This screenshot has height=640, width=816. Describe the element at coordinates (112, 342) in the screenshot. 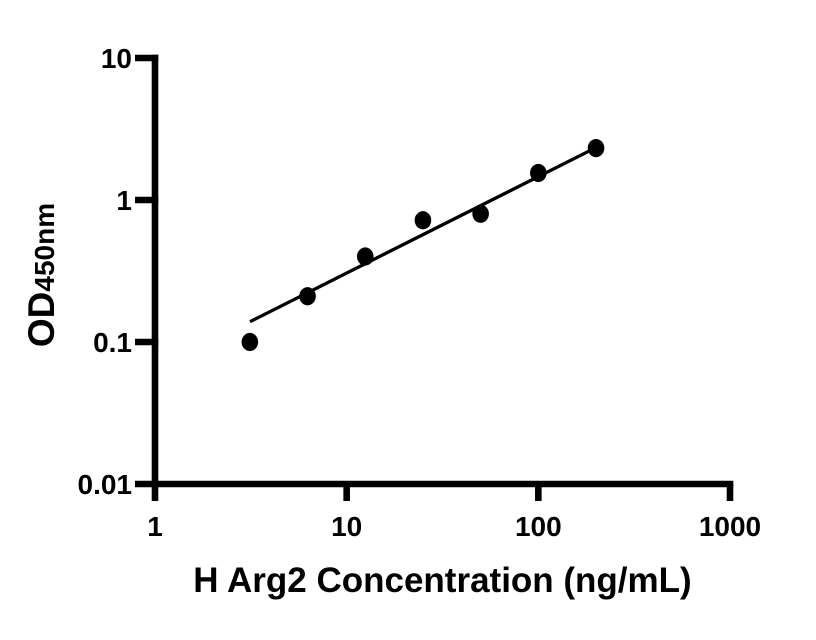

I see `y-tick-label: 0.1` at that location.